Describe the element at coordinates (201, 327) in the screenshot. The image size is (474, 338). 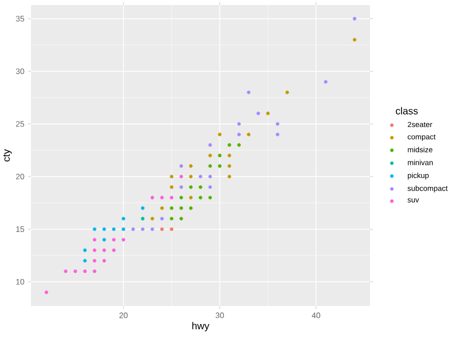
I see `x-axis-title: hwy` at that location.